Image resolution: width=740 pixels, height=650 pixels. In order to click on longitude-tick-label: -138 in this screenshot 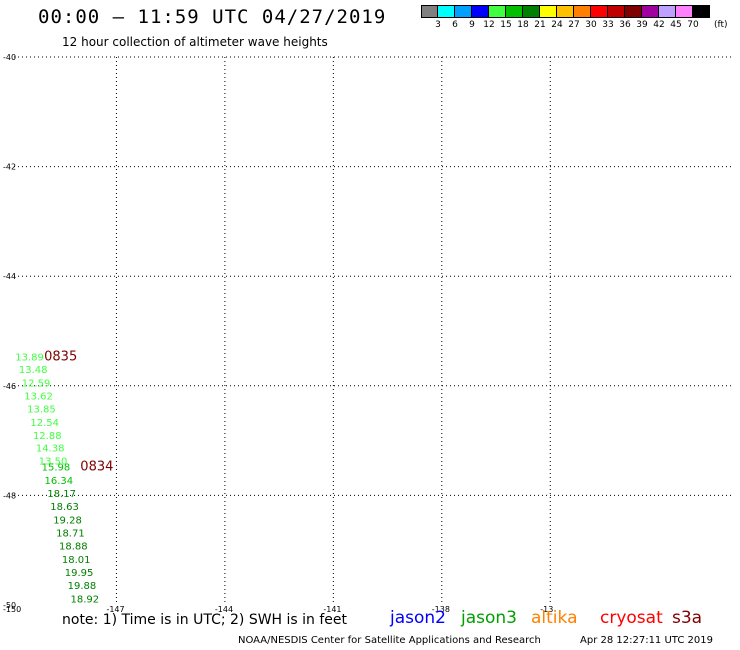, I will do `click(441, 609)`.